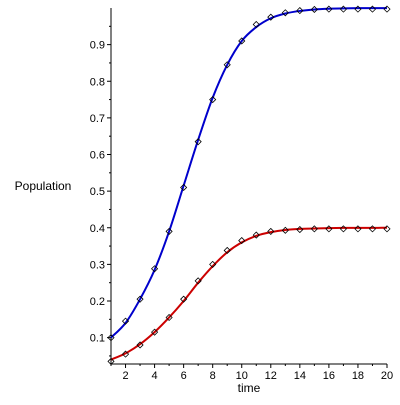  I want to click on x-tick-label: 6, so click(184, 376).